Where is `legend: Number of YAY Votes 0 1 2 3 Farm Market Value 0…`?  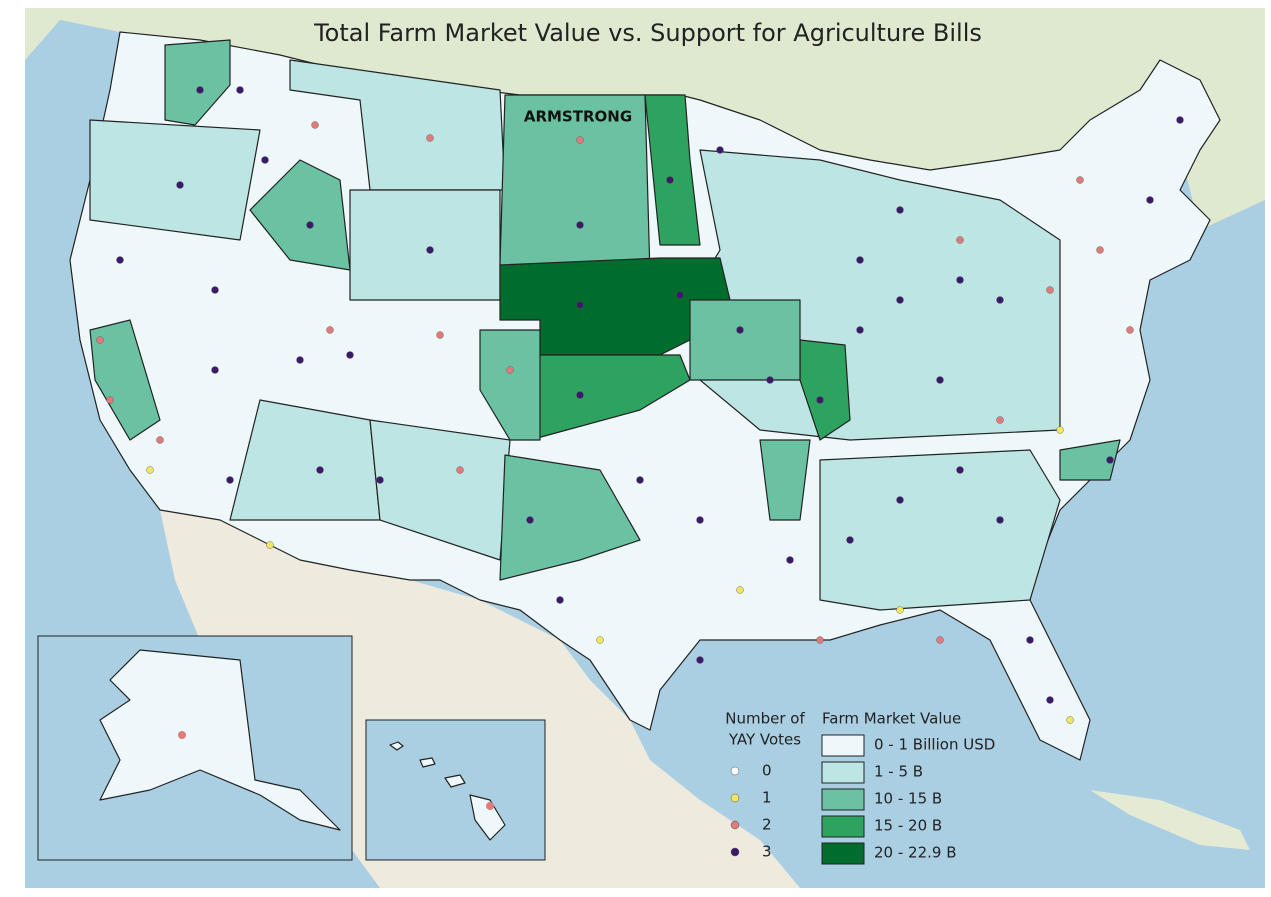 legend: Number of YAY Votes 0 1 2 3 Farm Market Value 0… is located at coordinates (860, 787).